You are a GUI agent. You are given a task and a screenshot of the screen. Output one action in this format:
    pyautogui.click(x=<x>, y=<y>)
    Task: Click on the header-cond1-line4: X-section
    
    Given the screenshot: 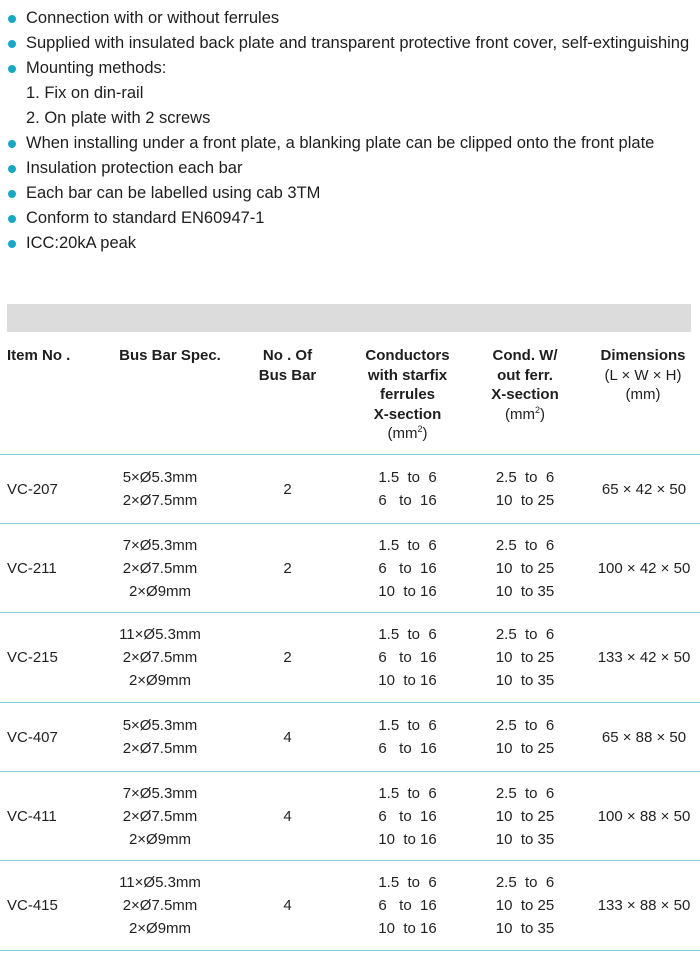 What is the action you would take?
    pyautogui.click(x=407, y=414)
    